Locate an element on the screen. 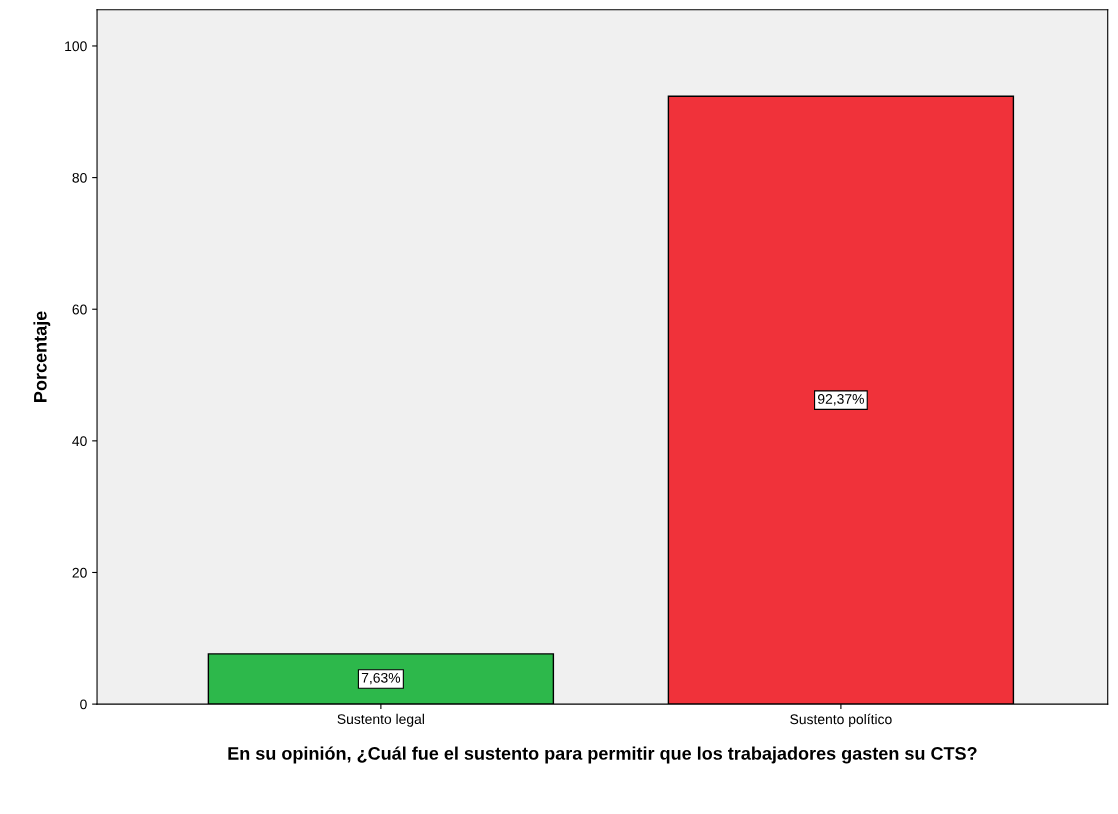 The width and height of the screenshot is (1118, 814). x-tick-label: Sustento político is located at coordinates (841, 720).